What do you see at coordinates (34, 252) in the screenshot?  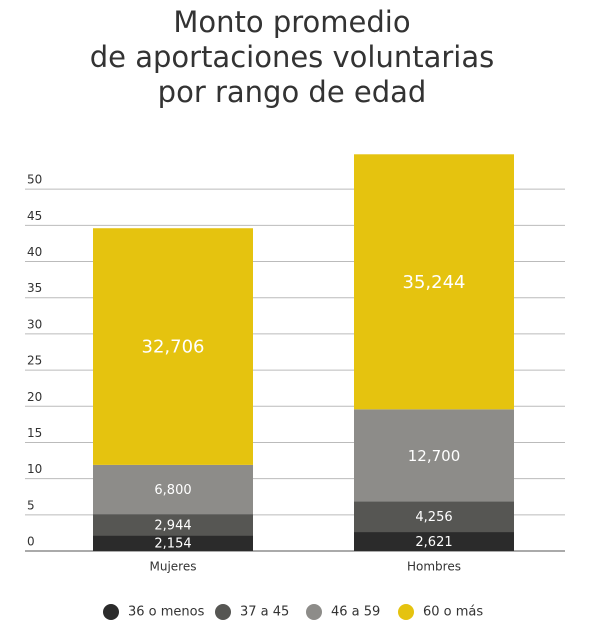 I see `y-tick-label: 40` at bounding box center [34, 252].